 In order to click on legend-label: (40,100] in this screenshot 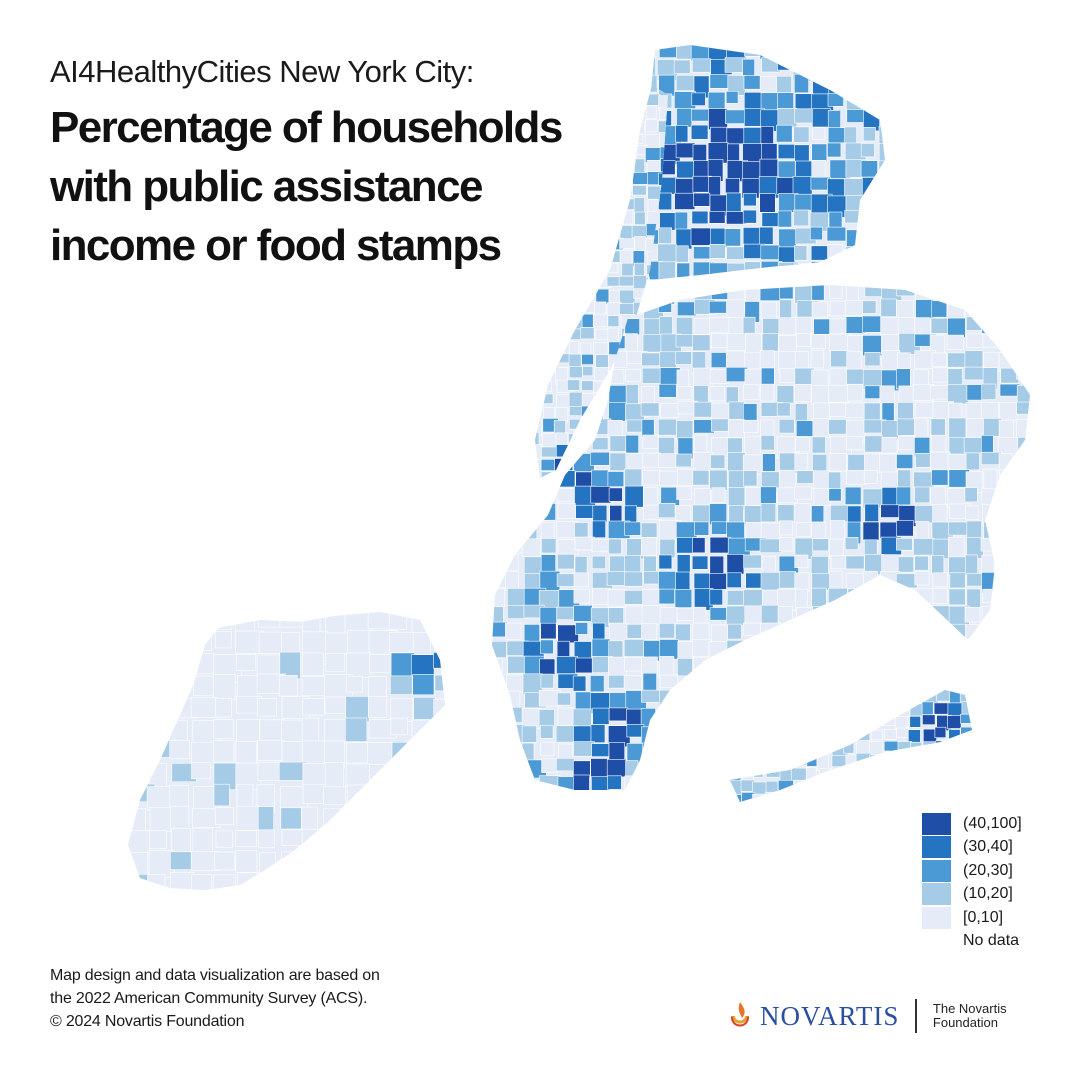, I will do `click(992, 823)`.